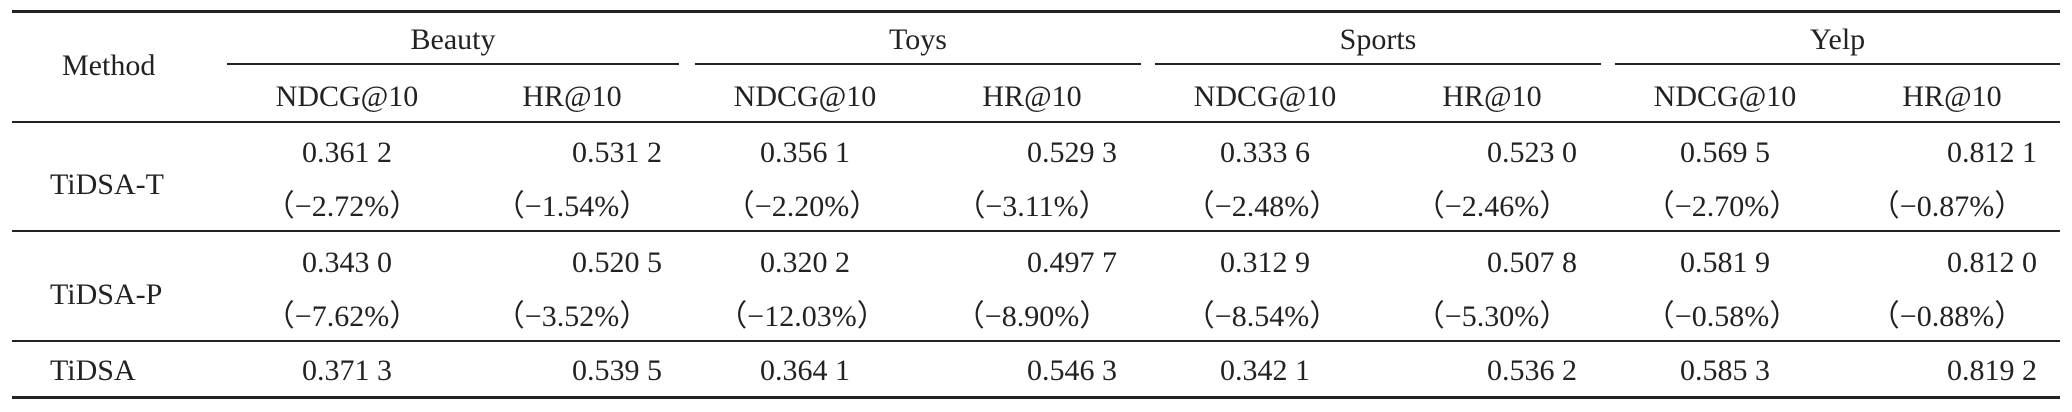 The height and width of the screenshot is (412, 2072). What do you see at coordinates (1992, 262) in the screenshot?
I see `table-cell-value: 0.812 0` at bounding box center [1992, 262].